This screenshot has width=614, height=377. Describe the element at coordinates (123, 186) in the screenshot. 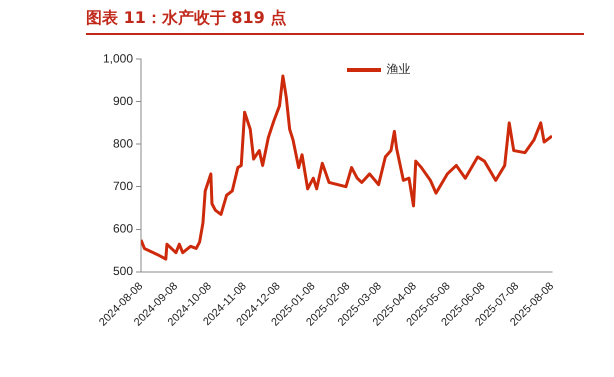

I see `y-tick-label: 700` at that location.